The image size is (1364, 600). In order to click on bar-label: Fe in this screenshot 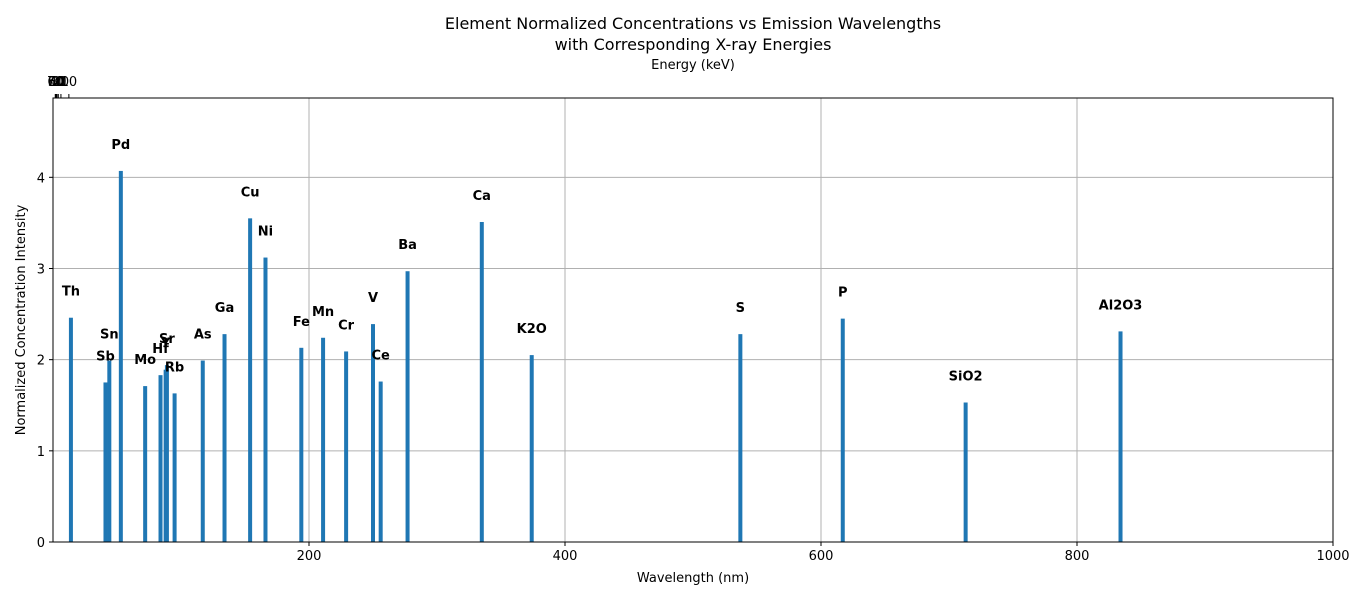, I will do `click(301, 322)`.